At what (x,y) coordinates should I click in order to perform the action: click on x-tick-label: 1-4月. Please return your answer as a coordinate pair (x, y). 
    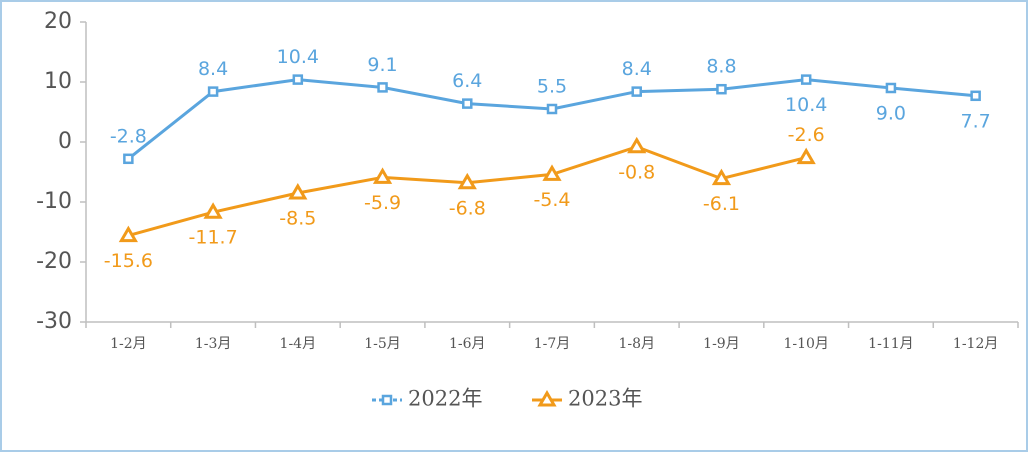
    Looking at the image, I should click on (298, 344).